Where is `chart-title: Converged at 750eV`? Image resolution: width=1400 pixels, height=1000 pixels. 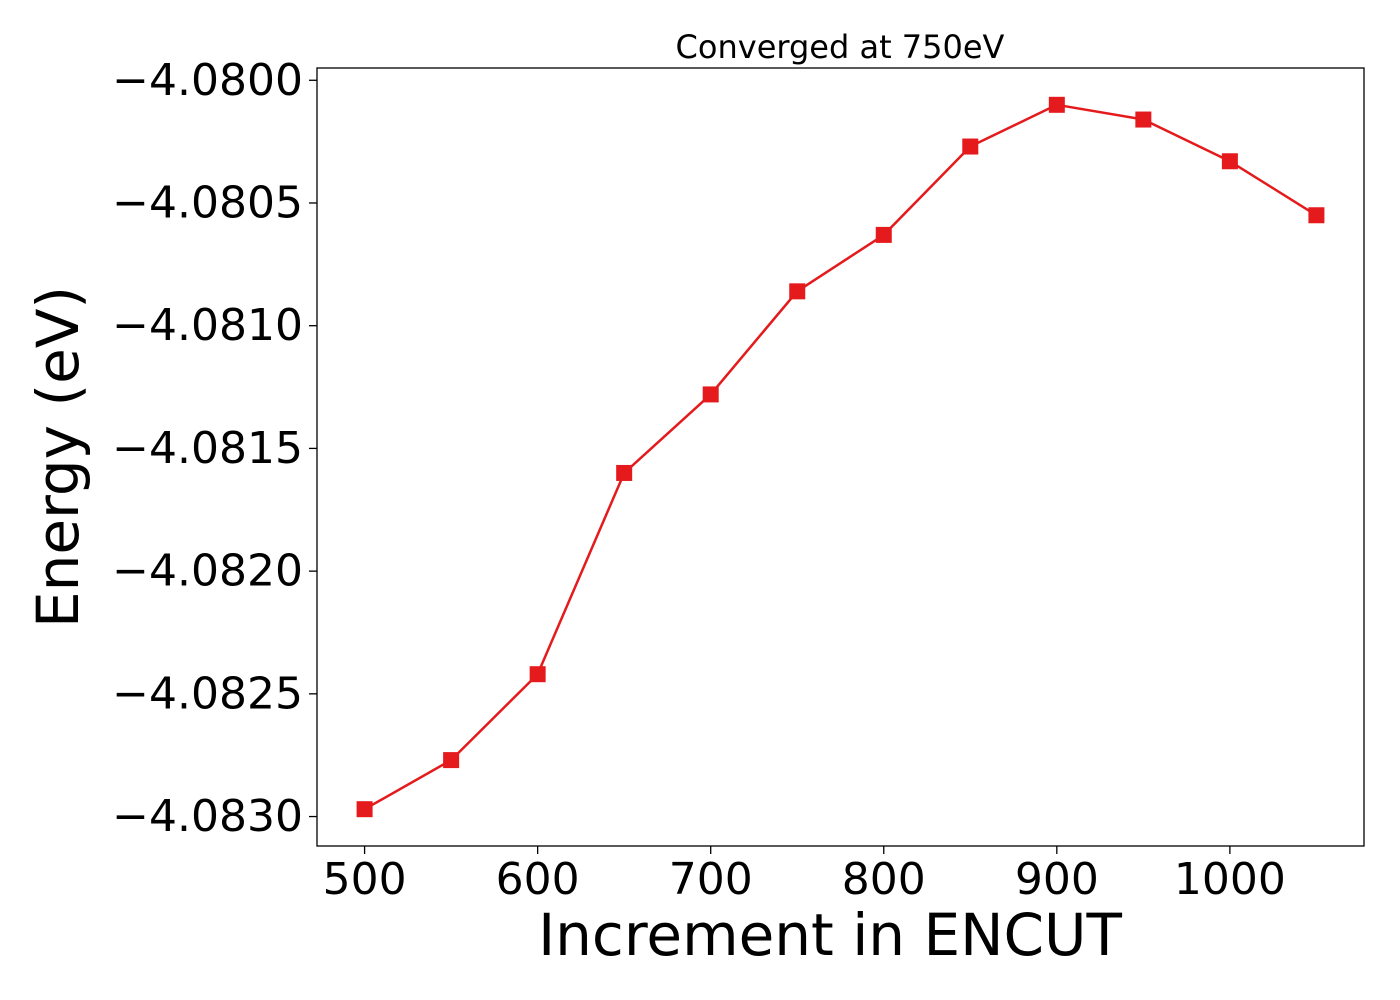
chart-title: Converged at 750eV is located at coordinates (840, 47).